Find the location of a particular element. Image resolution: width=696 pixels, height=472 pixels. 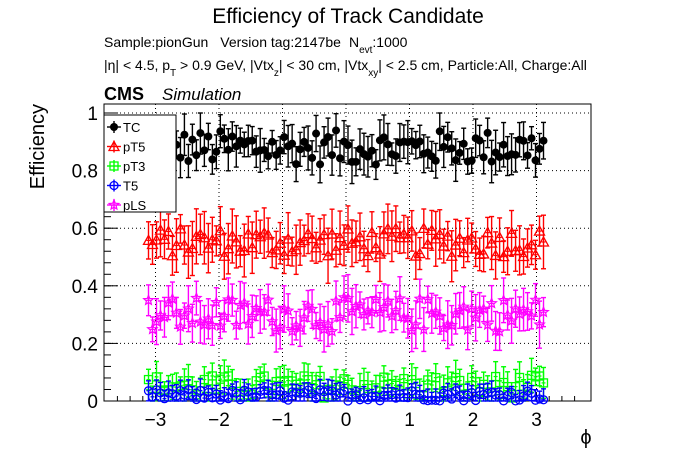

legend-marker is located at coordinates (114, 166).